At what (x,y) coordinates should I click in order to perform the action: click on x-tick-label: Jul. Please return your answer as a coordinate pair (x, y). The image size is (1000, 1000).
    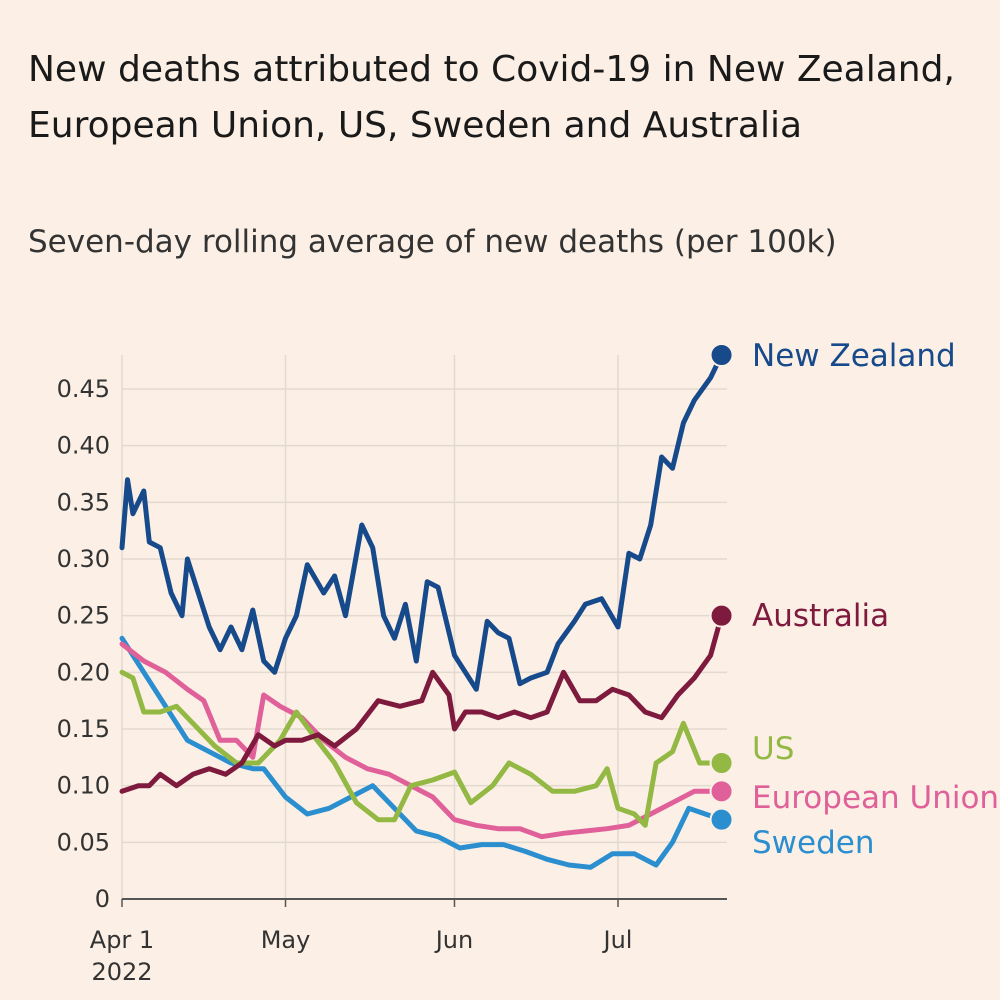
    Looking at the image, I should click on (617, 940).